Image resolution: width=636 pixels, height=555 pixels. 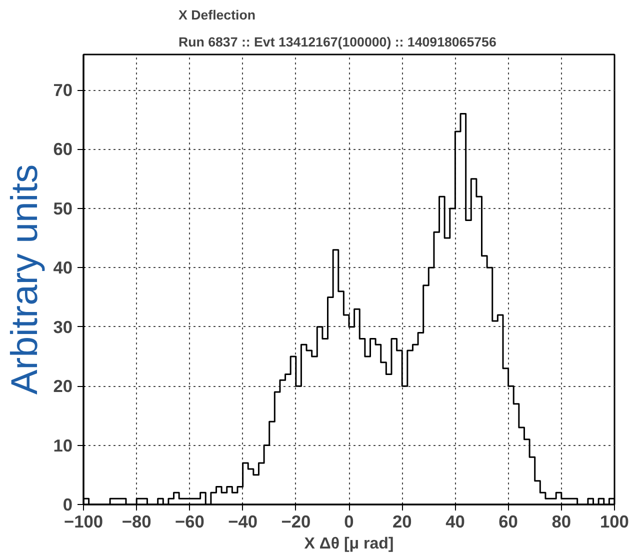 What do you see at coordinates (189, 522) in the screenshot?
I see `x-tick-label: −60` at bounding box center [189, 522].